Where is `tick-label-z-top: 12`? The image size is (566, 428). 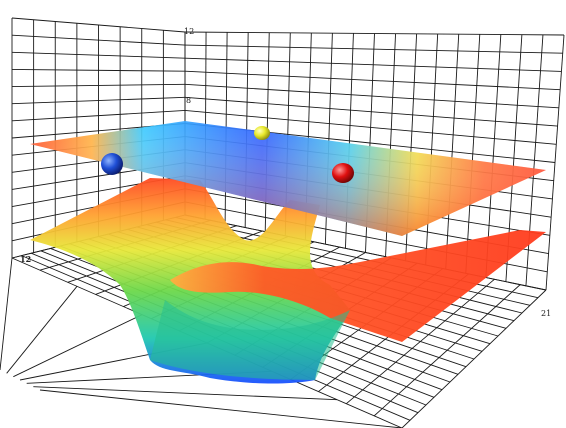
tick-label-z-top: 12 is located at coordinates (189, 31).